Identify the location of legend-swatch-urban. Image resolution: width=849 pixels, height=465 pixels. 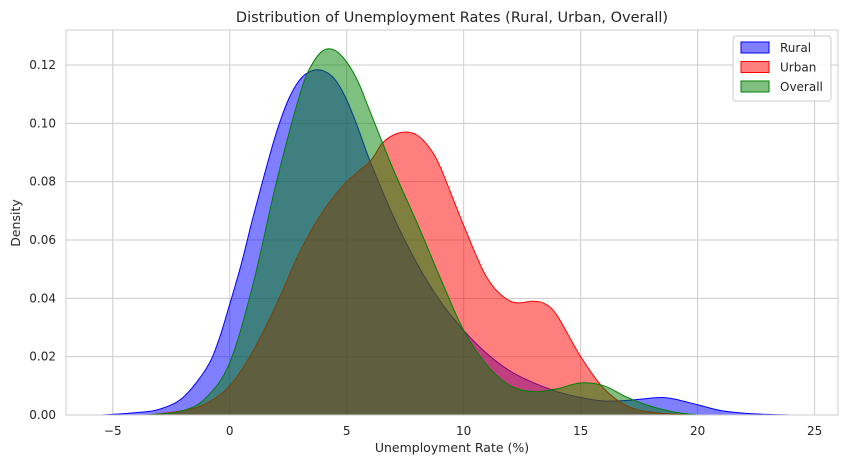
(755, 67).